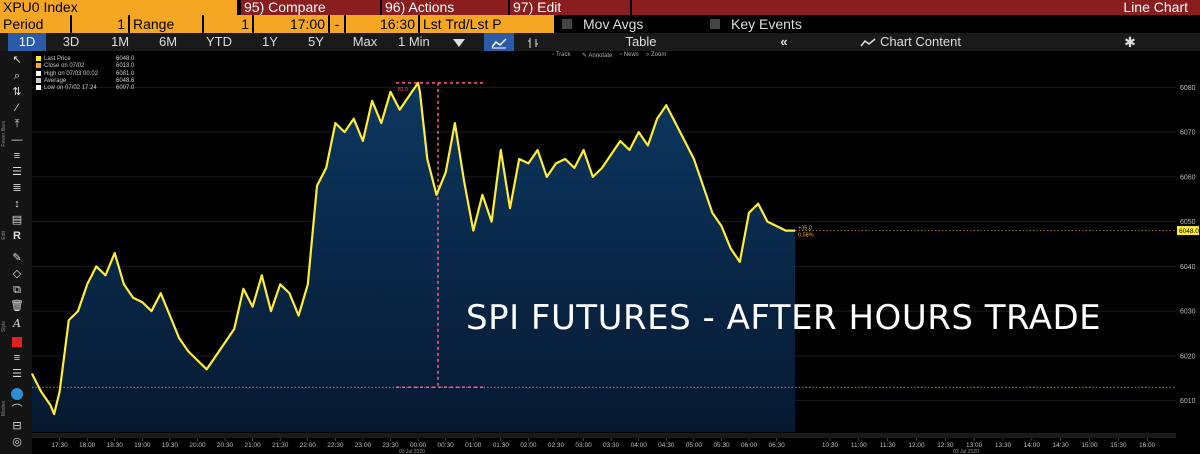 The image size is (1200, 454). I want to click on cursor-icon: ↖, so click(17, 60).